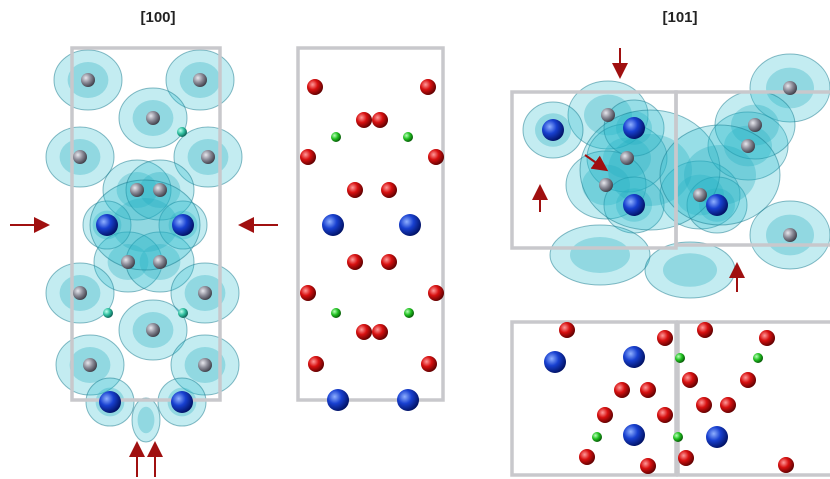  What do you see at coordinates (157, 17) in the screenshot?
I see `panel-title: [100]` at bounding box center [157, 17].